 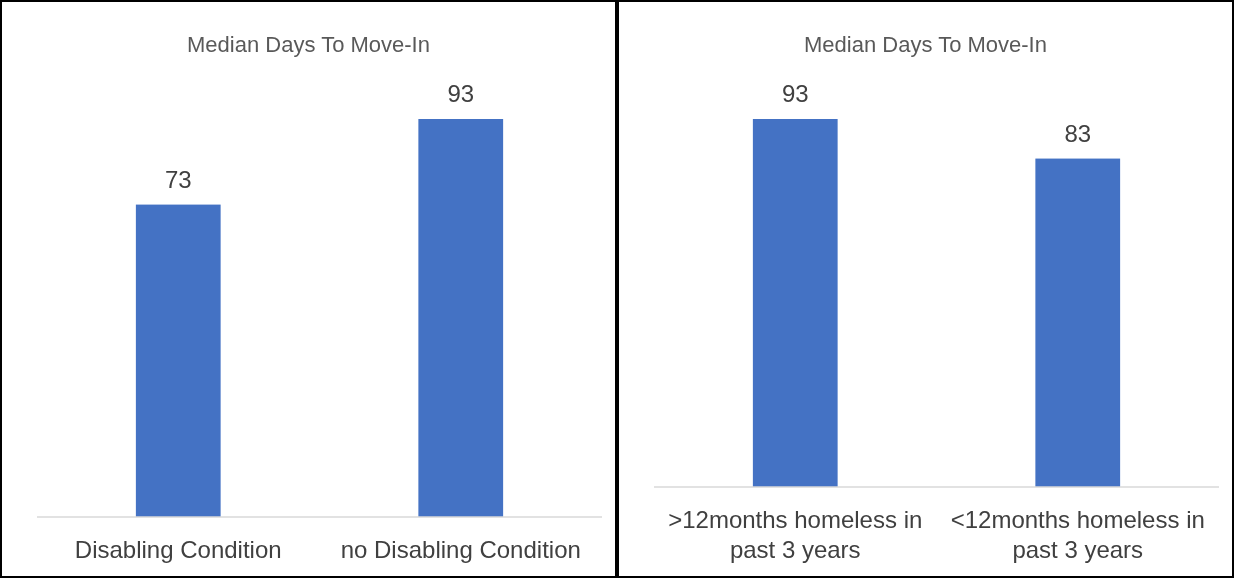 What do you see at coordinates (795, 534) in the screenshot?
I see `x-tick-label: >12months homeless in past 3 years` at bounding box center [795, 534].